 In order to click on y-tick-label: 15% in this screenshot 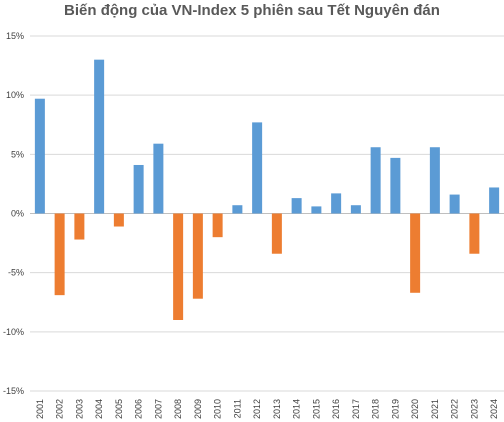, I will do `click(15, 36)`.